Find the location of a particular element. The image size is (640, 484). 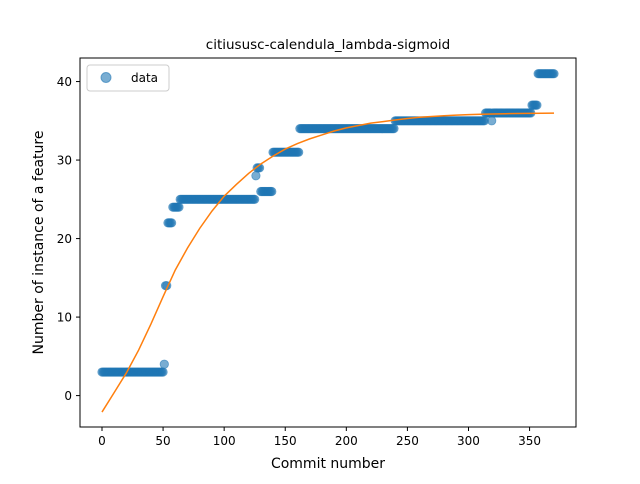

legend-label-data: data is located at coordinates (144, 78).